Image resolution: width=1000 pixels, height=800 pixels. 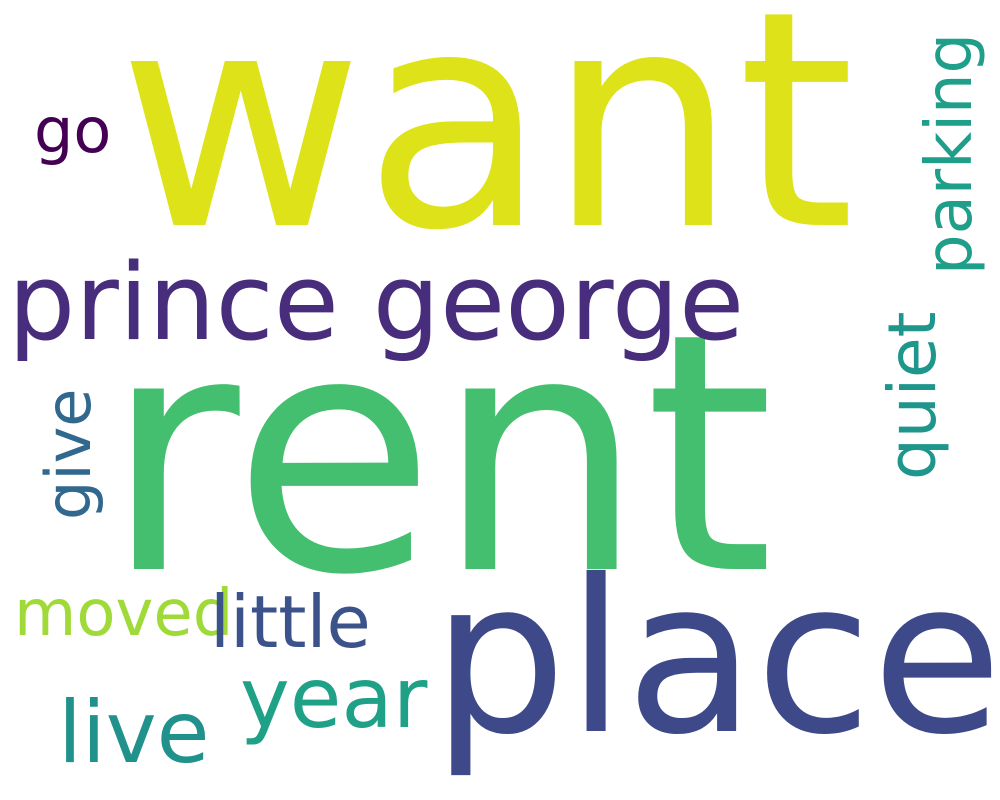 I want to click on word-moved: moved, so click(x=124, y=614).